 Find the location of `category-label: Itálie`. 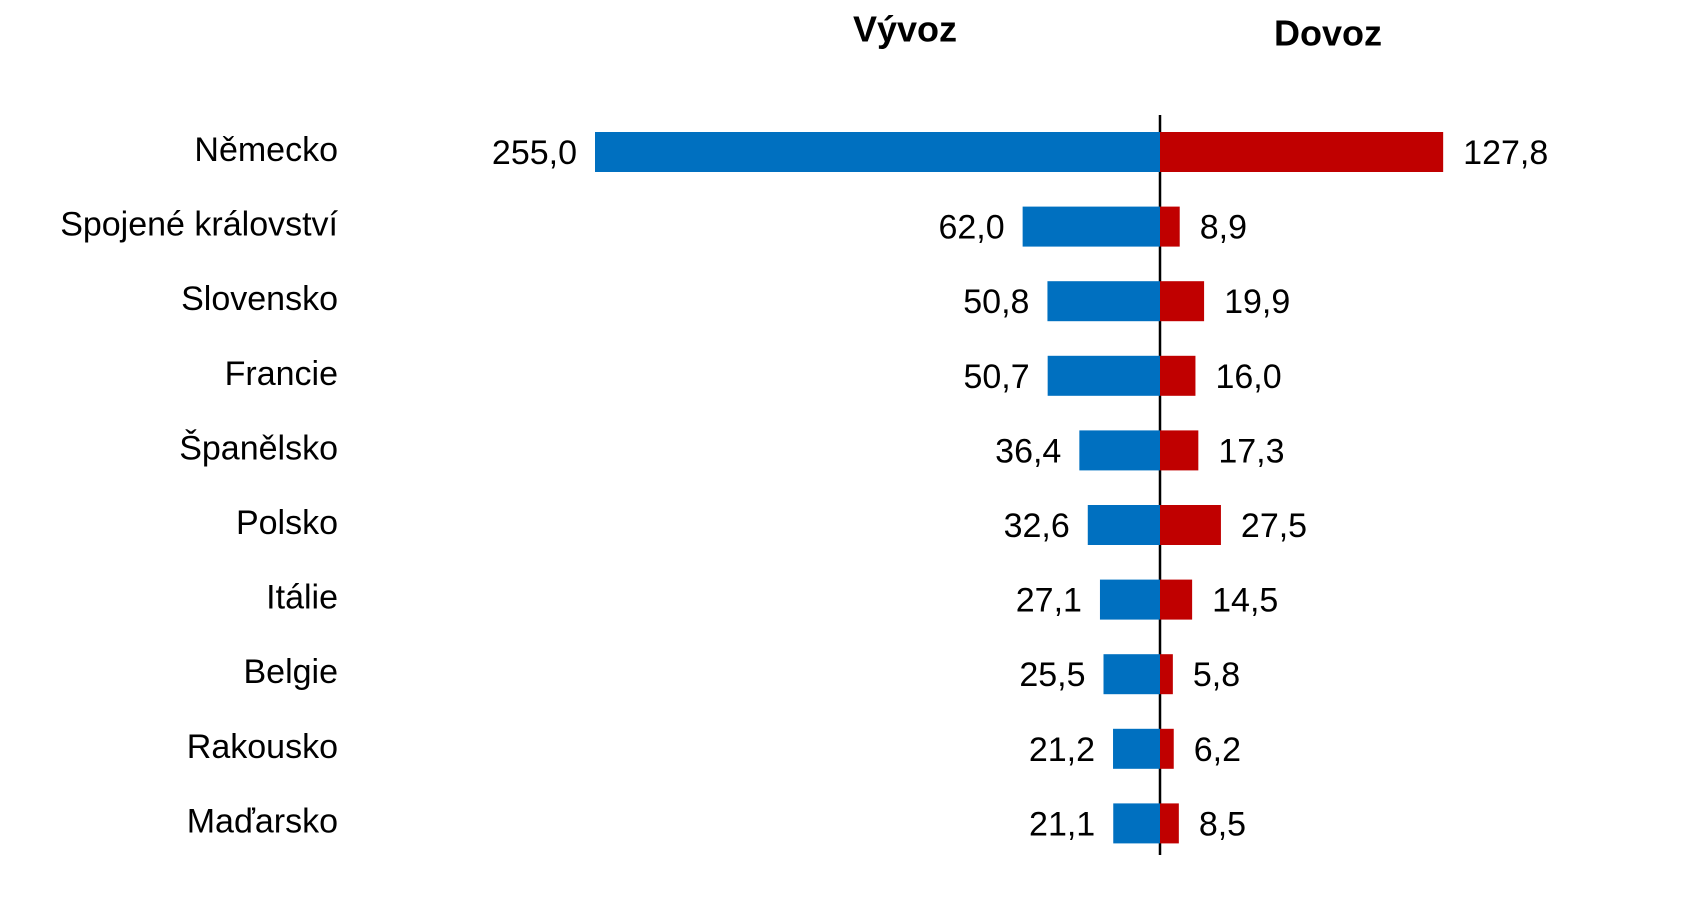

category-label: Itálie is located at coordinates (302, 598).